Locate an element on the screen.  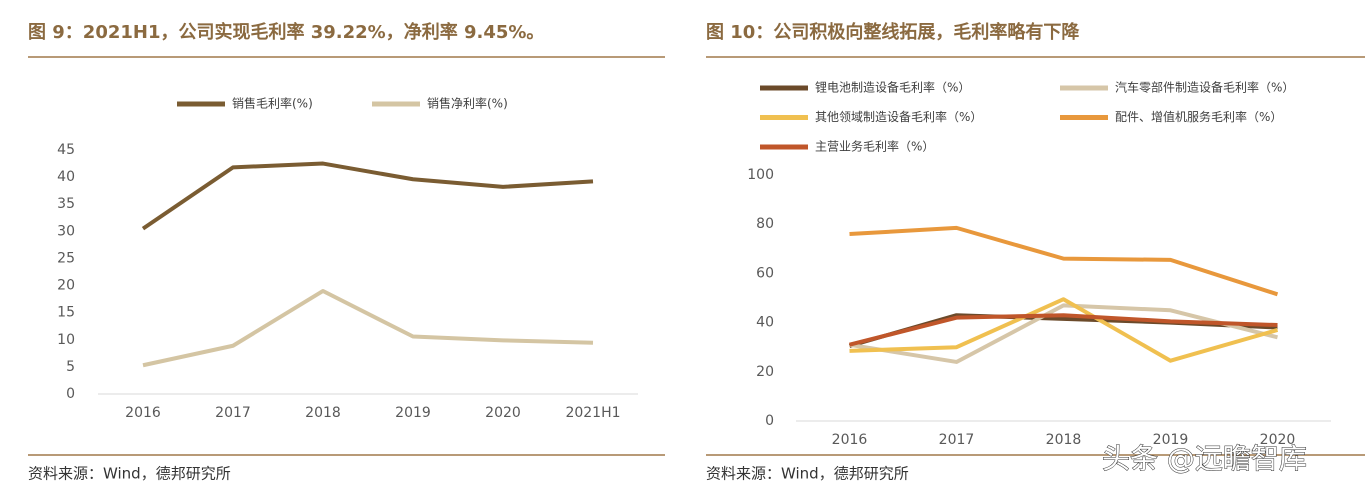
legend-label: 锂电池制造设备毛利率（%） is located at coordinates (892, 87).